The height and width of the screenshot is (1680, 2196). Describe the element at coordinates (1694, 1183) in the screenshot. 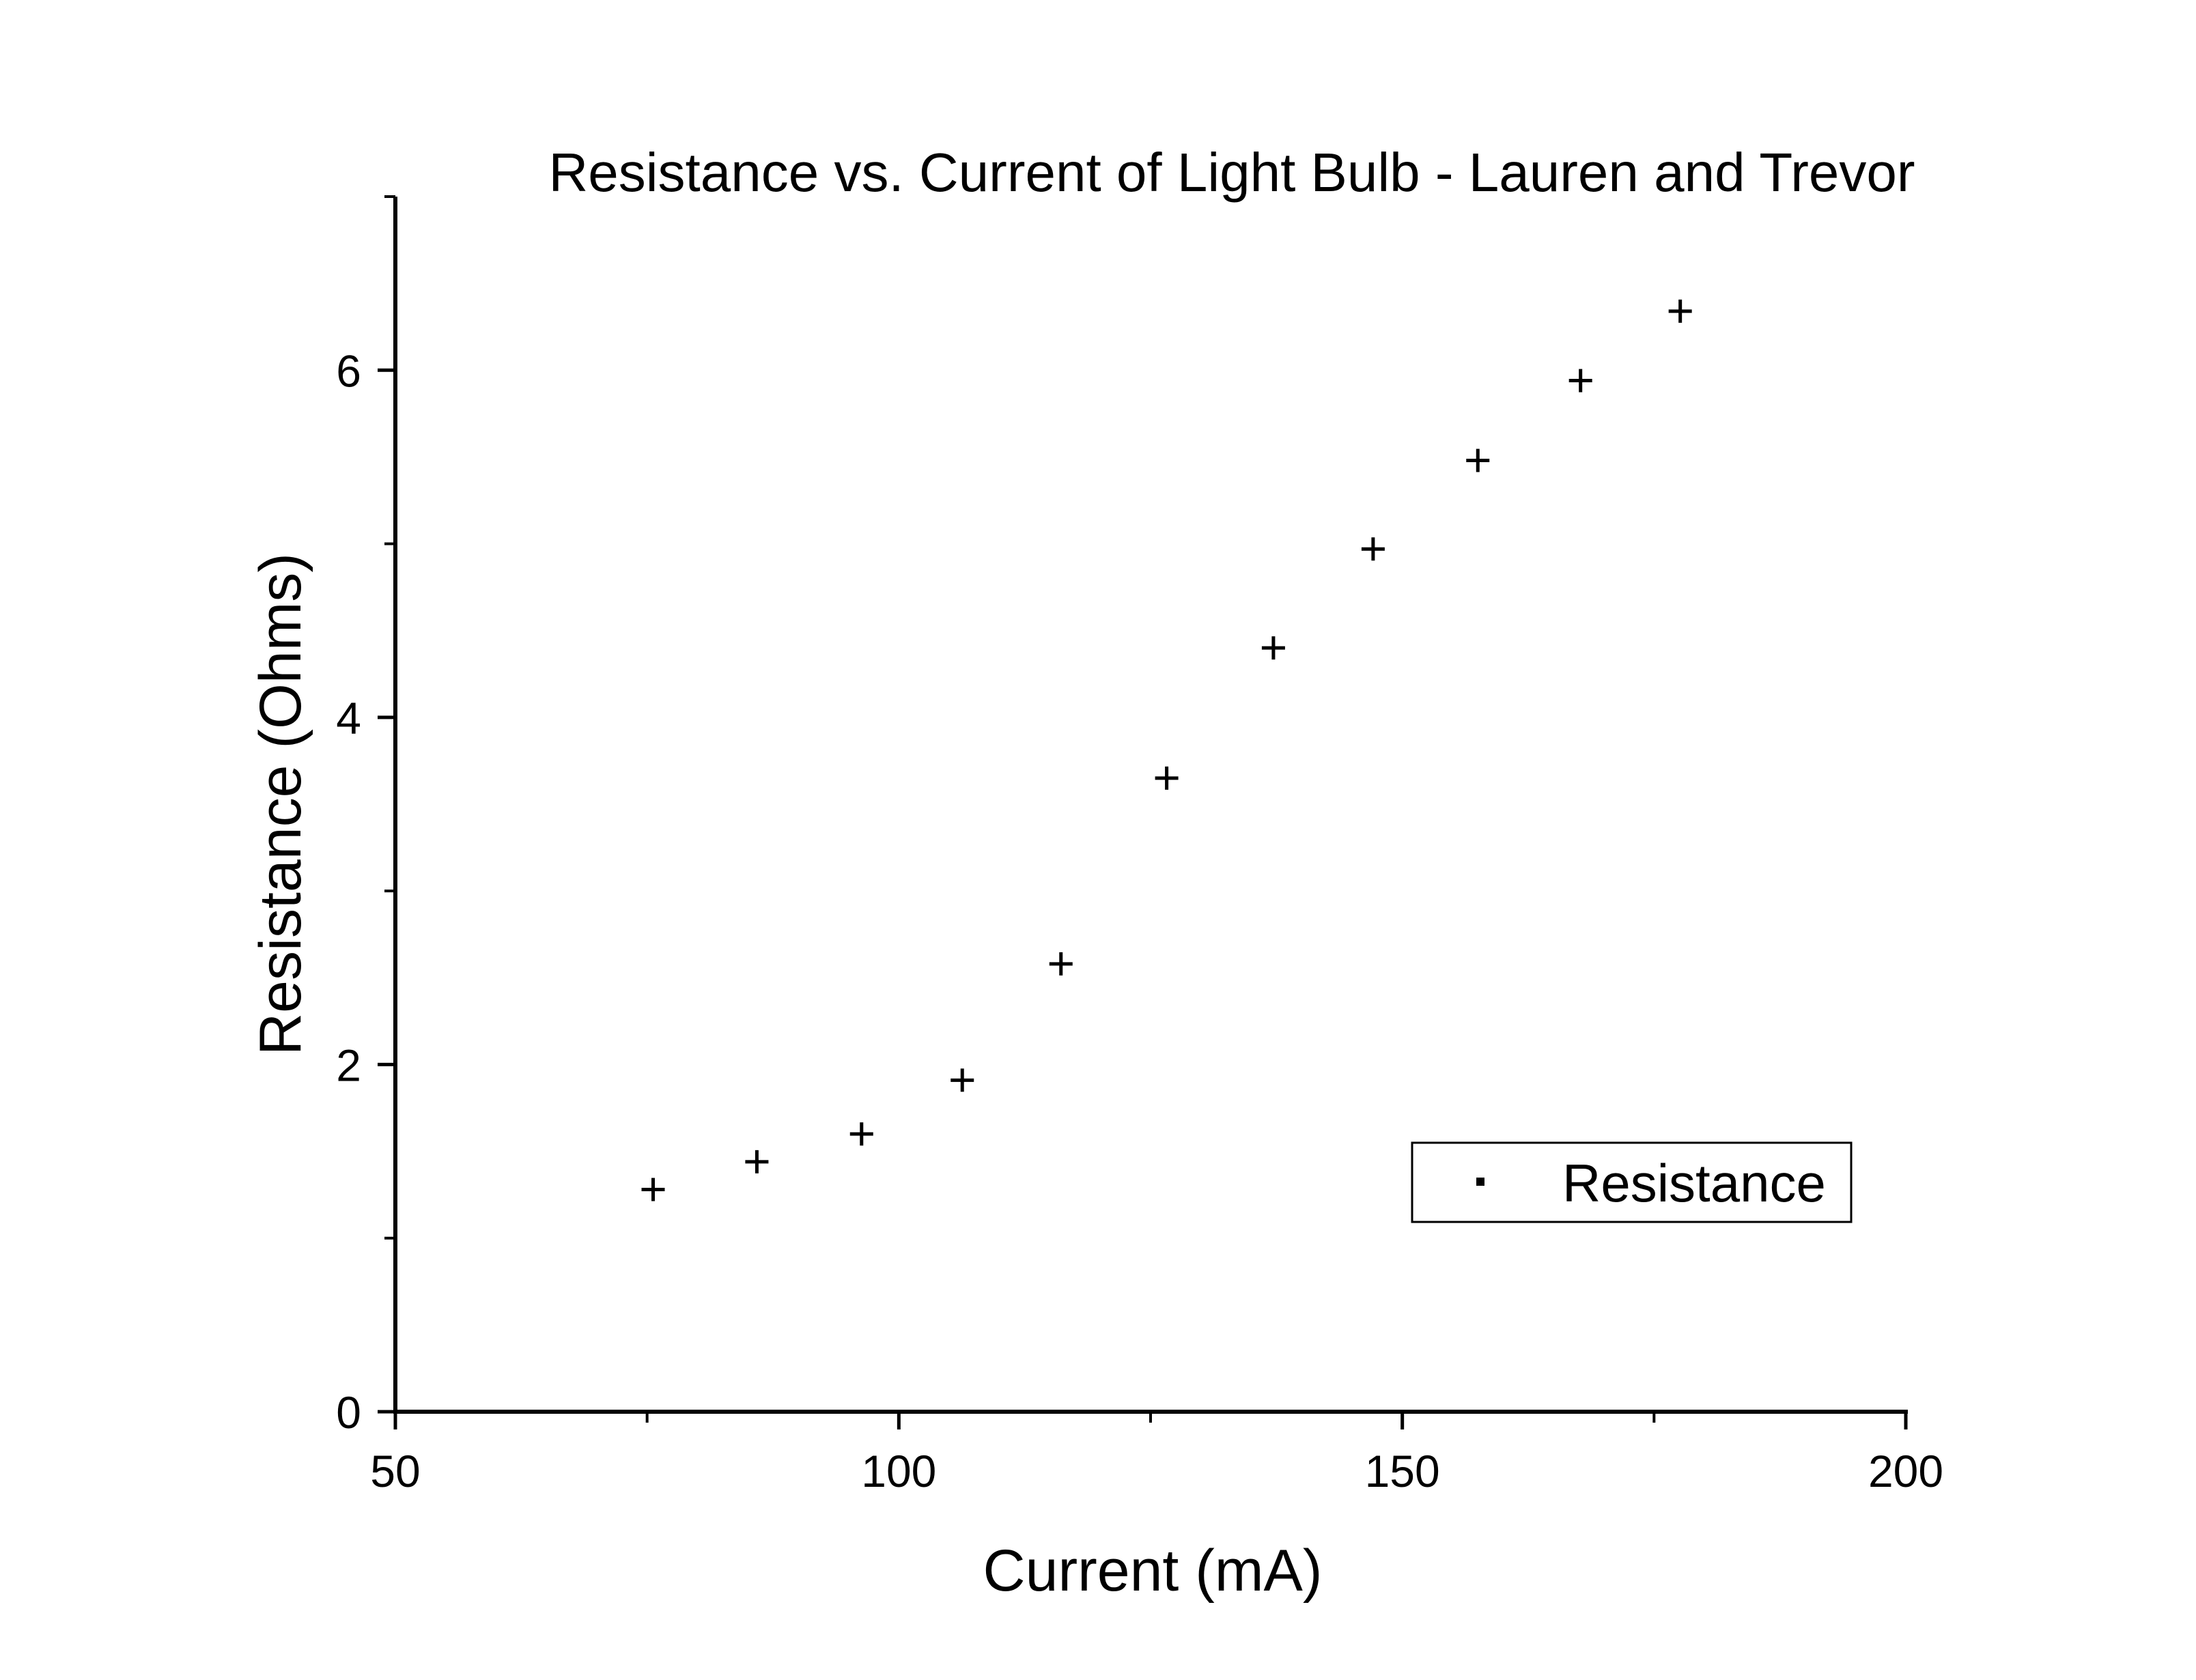

I see `legend-label: Resistance` at that location.